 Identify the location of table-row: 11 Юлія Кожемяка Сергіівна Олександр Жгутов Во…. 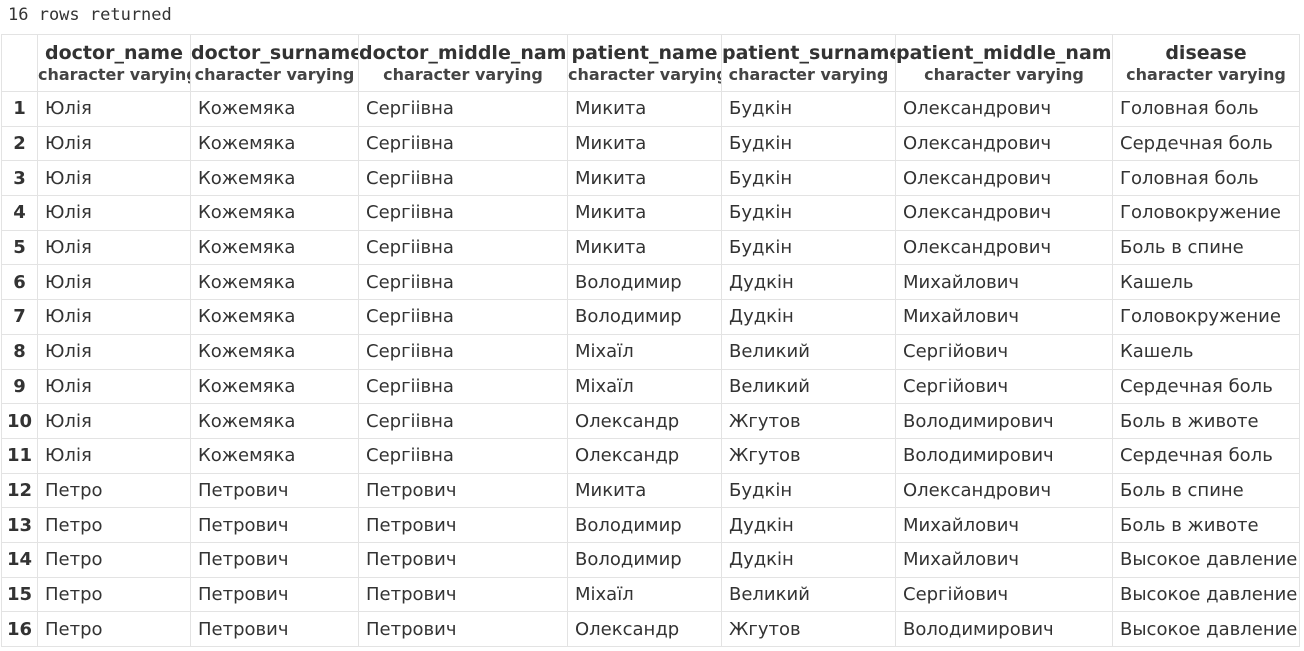
(650, 455).